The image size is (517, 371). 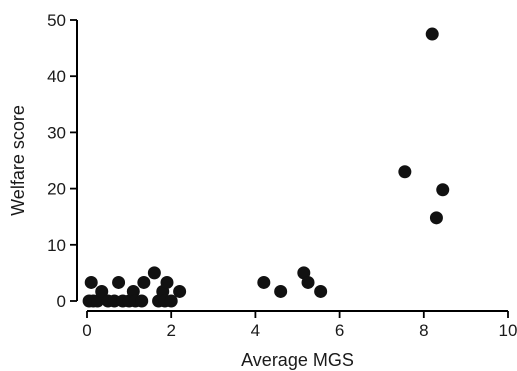 What do you see at coordinates (56, 189) in the screenshot?
I see `y-tick-label: 20` at bounding box center [56, 189].